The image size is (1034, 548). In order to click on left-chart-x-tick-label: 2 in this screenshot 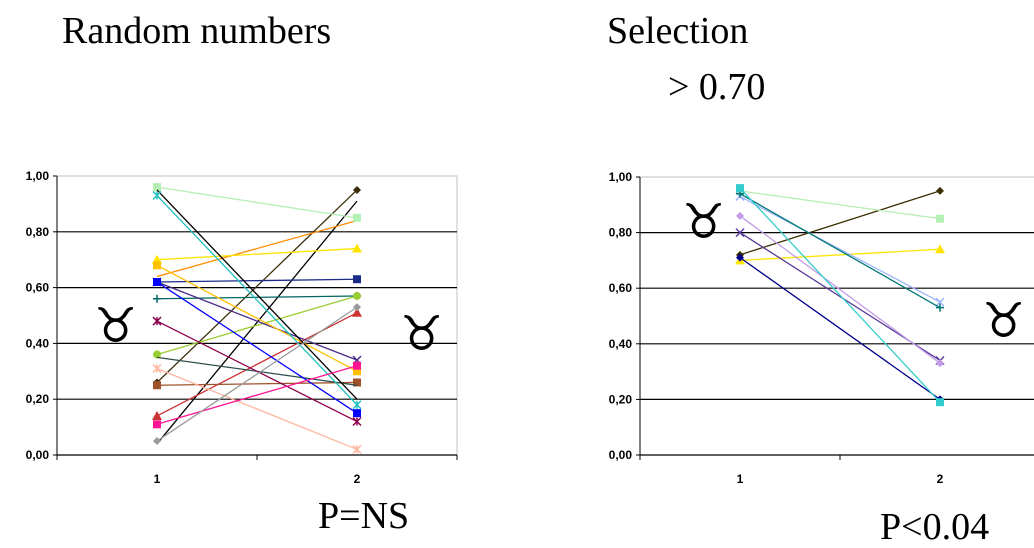, I will do `click(357, 479)`.